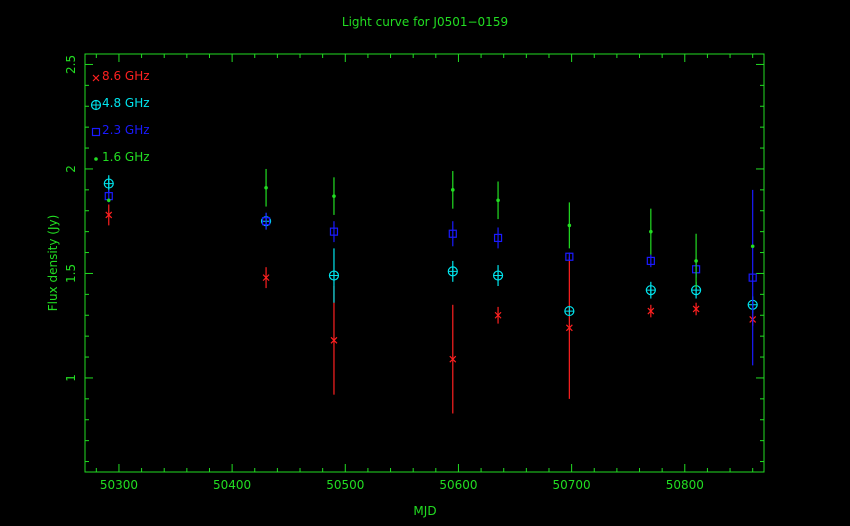 The width and height of the screenshot is (850, 526). What do you see at coordinates (71, 169) in the screenshot?
I see `y-tick-label: 2` at bounding box center [71, 169].